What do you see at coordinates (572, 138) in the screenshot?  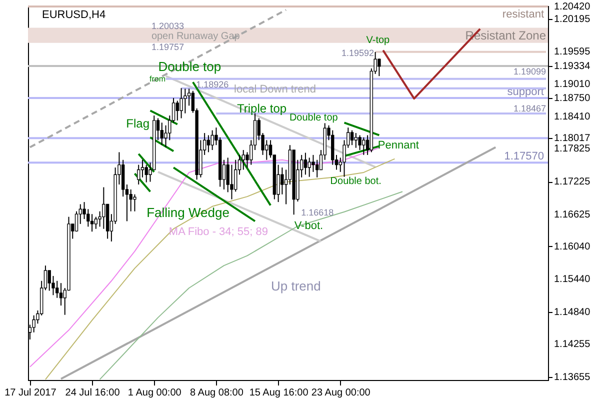 I see `y-tick-label: 1.18017` at bounding box center [572, 138].